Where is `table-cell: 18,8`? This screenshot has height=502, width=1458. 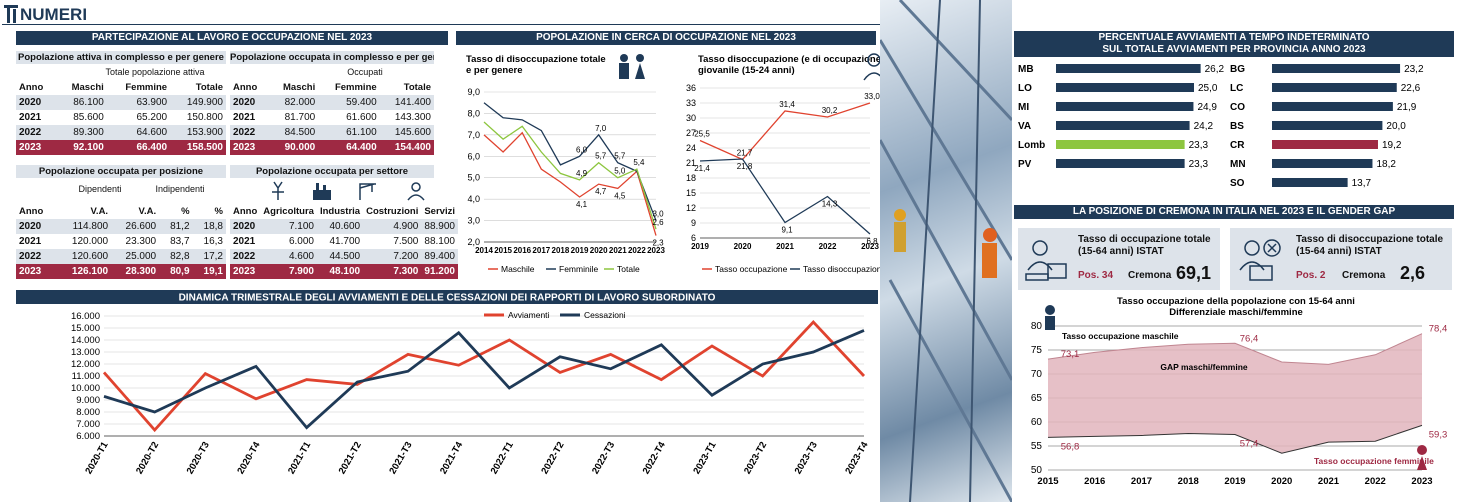
table-cell: 18,8 is located at coordinates (209, 226).